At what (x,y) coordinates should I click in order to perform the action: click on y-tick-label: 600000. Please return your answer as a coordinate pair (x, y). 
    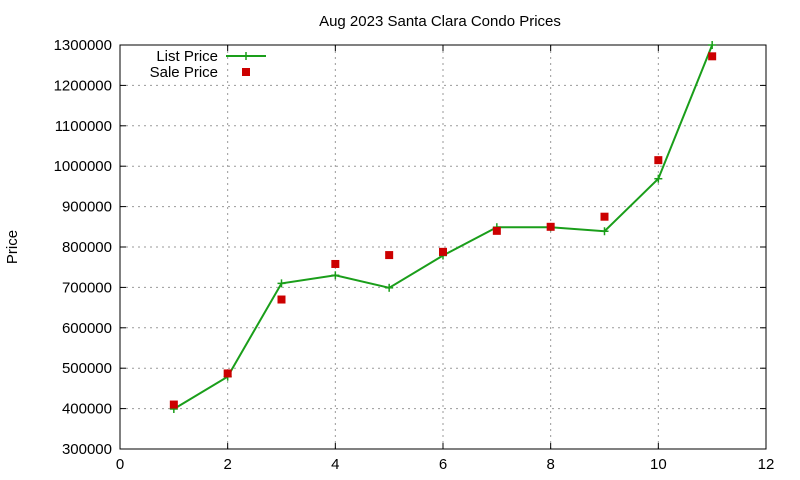
    Looking at the image, I should click on (87, 328).